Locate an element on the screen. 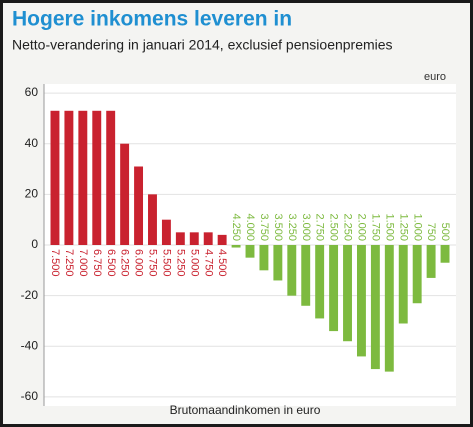  x-tick-label: 1.500 is located at coordinates (389, 227).